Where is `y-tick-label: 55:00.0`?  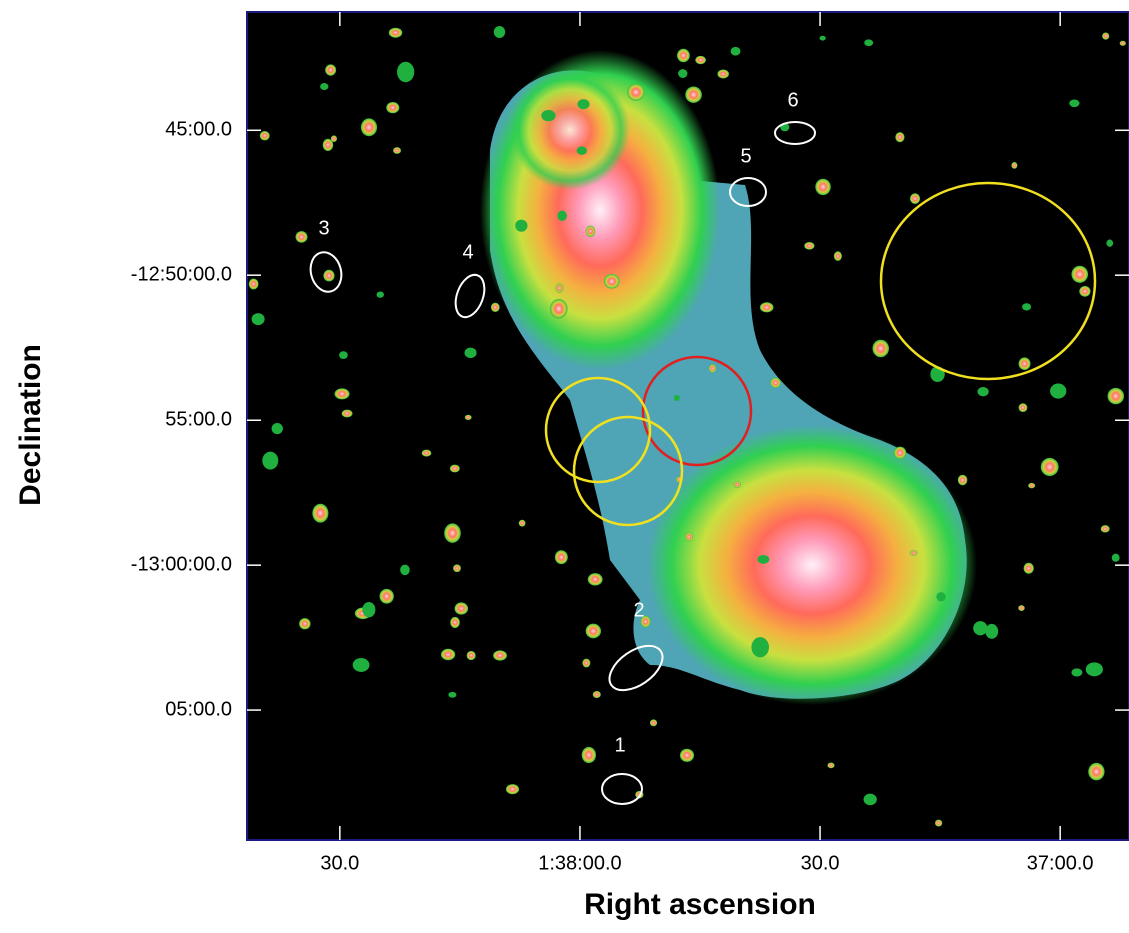 y-tick-label: 55:00.0 is located at coordinates (198, 420).